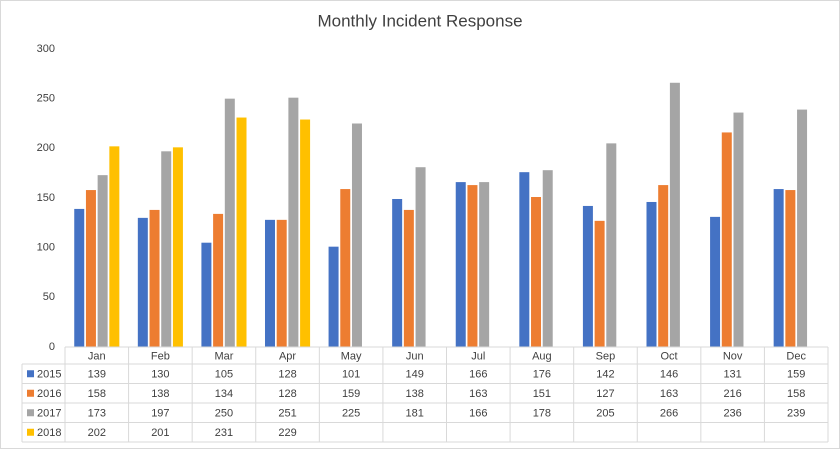 This screenshot has width=840, height=449. Describe the element at coordinates (669, 375) in the screenshot. I see `table-value: 146` at that location.